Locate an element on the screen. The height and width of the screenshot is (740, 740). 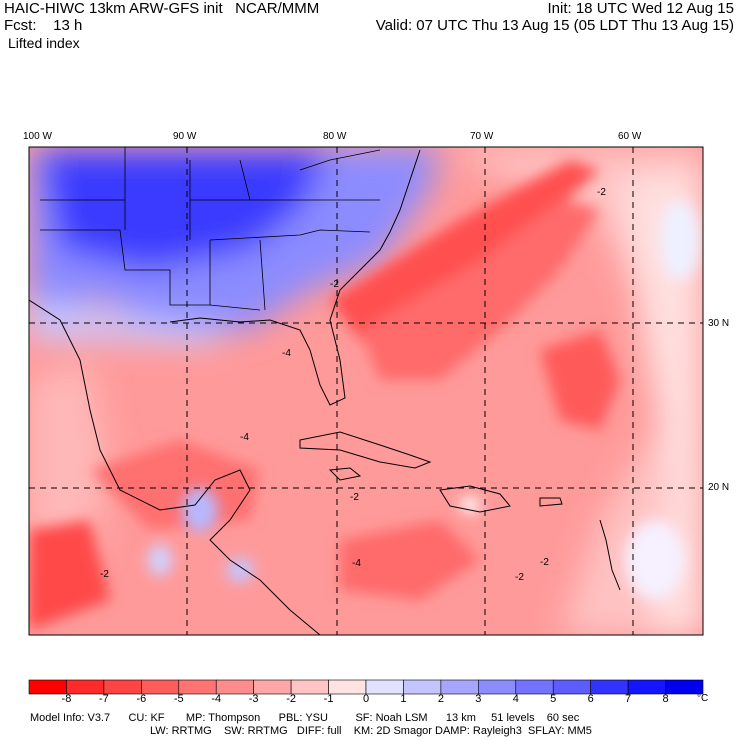
colorbar-tick-label: -3 is located at coordinates (253, 699).